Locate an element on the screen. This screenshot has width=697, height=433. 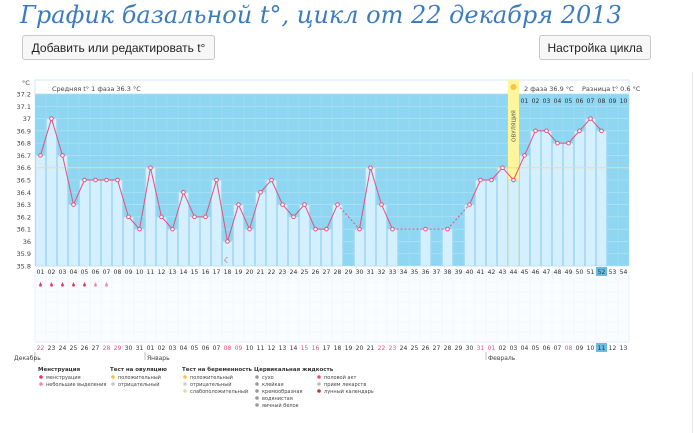
cycle-day-label: 14 is located at coordinates (184, 272).